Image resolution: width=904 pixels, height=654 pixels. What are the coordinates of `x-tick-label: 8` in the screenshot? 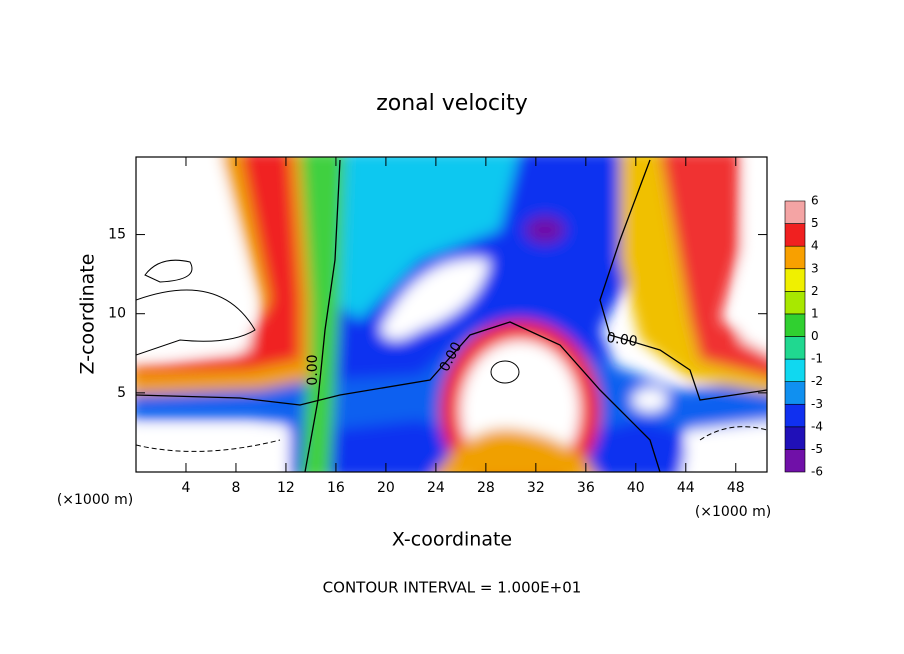 It's located at (235, 488).